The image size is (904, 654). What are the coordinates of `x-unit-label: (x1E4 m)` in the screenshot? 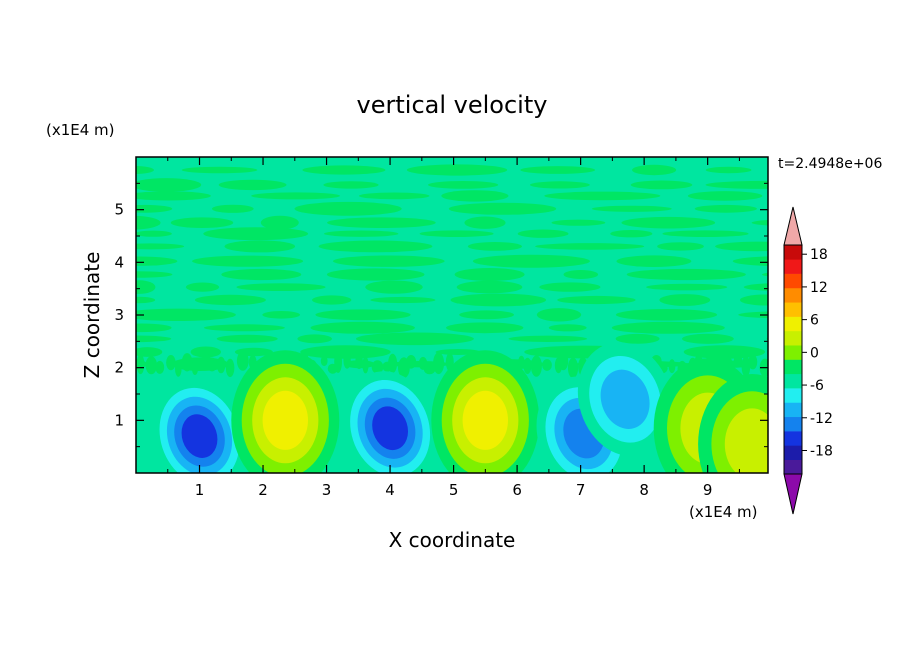 It's located at (723, 512).